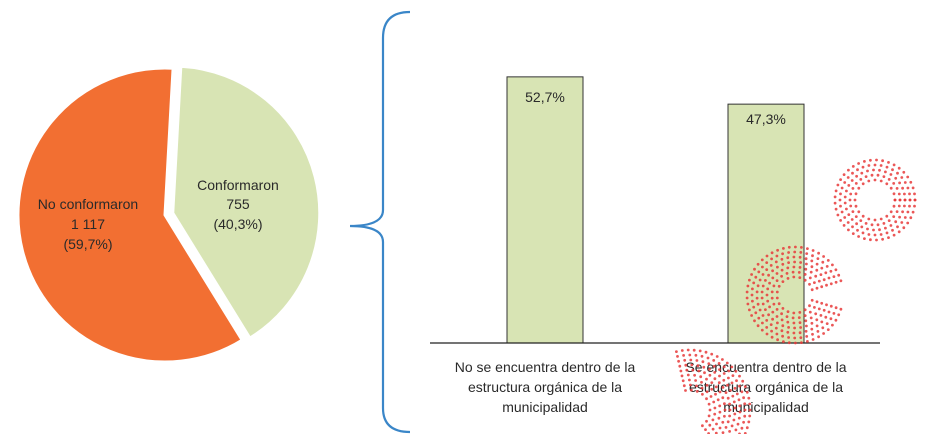 The image size is (935, 434). What do you see at coordinates (545, 407) in the screenshot?
I see `category-label-no-se-encuentra-line3: municipalidad` at bounding box center [545, 407].